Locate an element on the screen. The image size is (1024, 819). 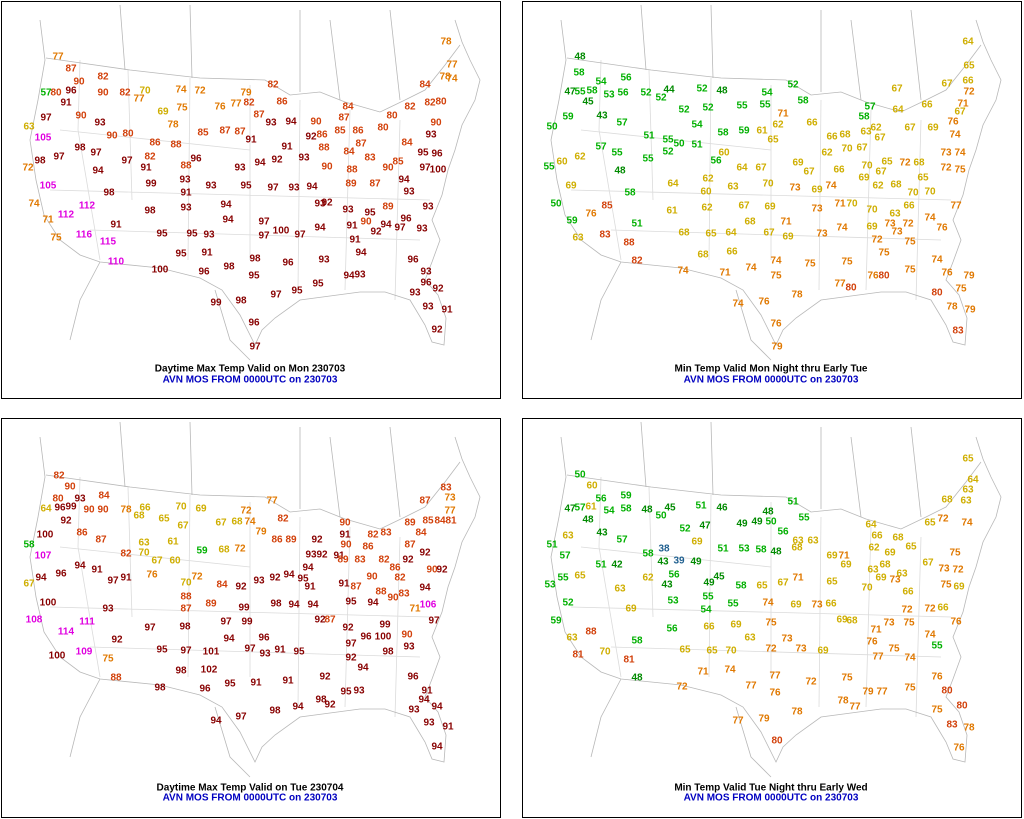
temperature-label: 101 is located at coordinates (211, 652).